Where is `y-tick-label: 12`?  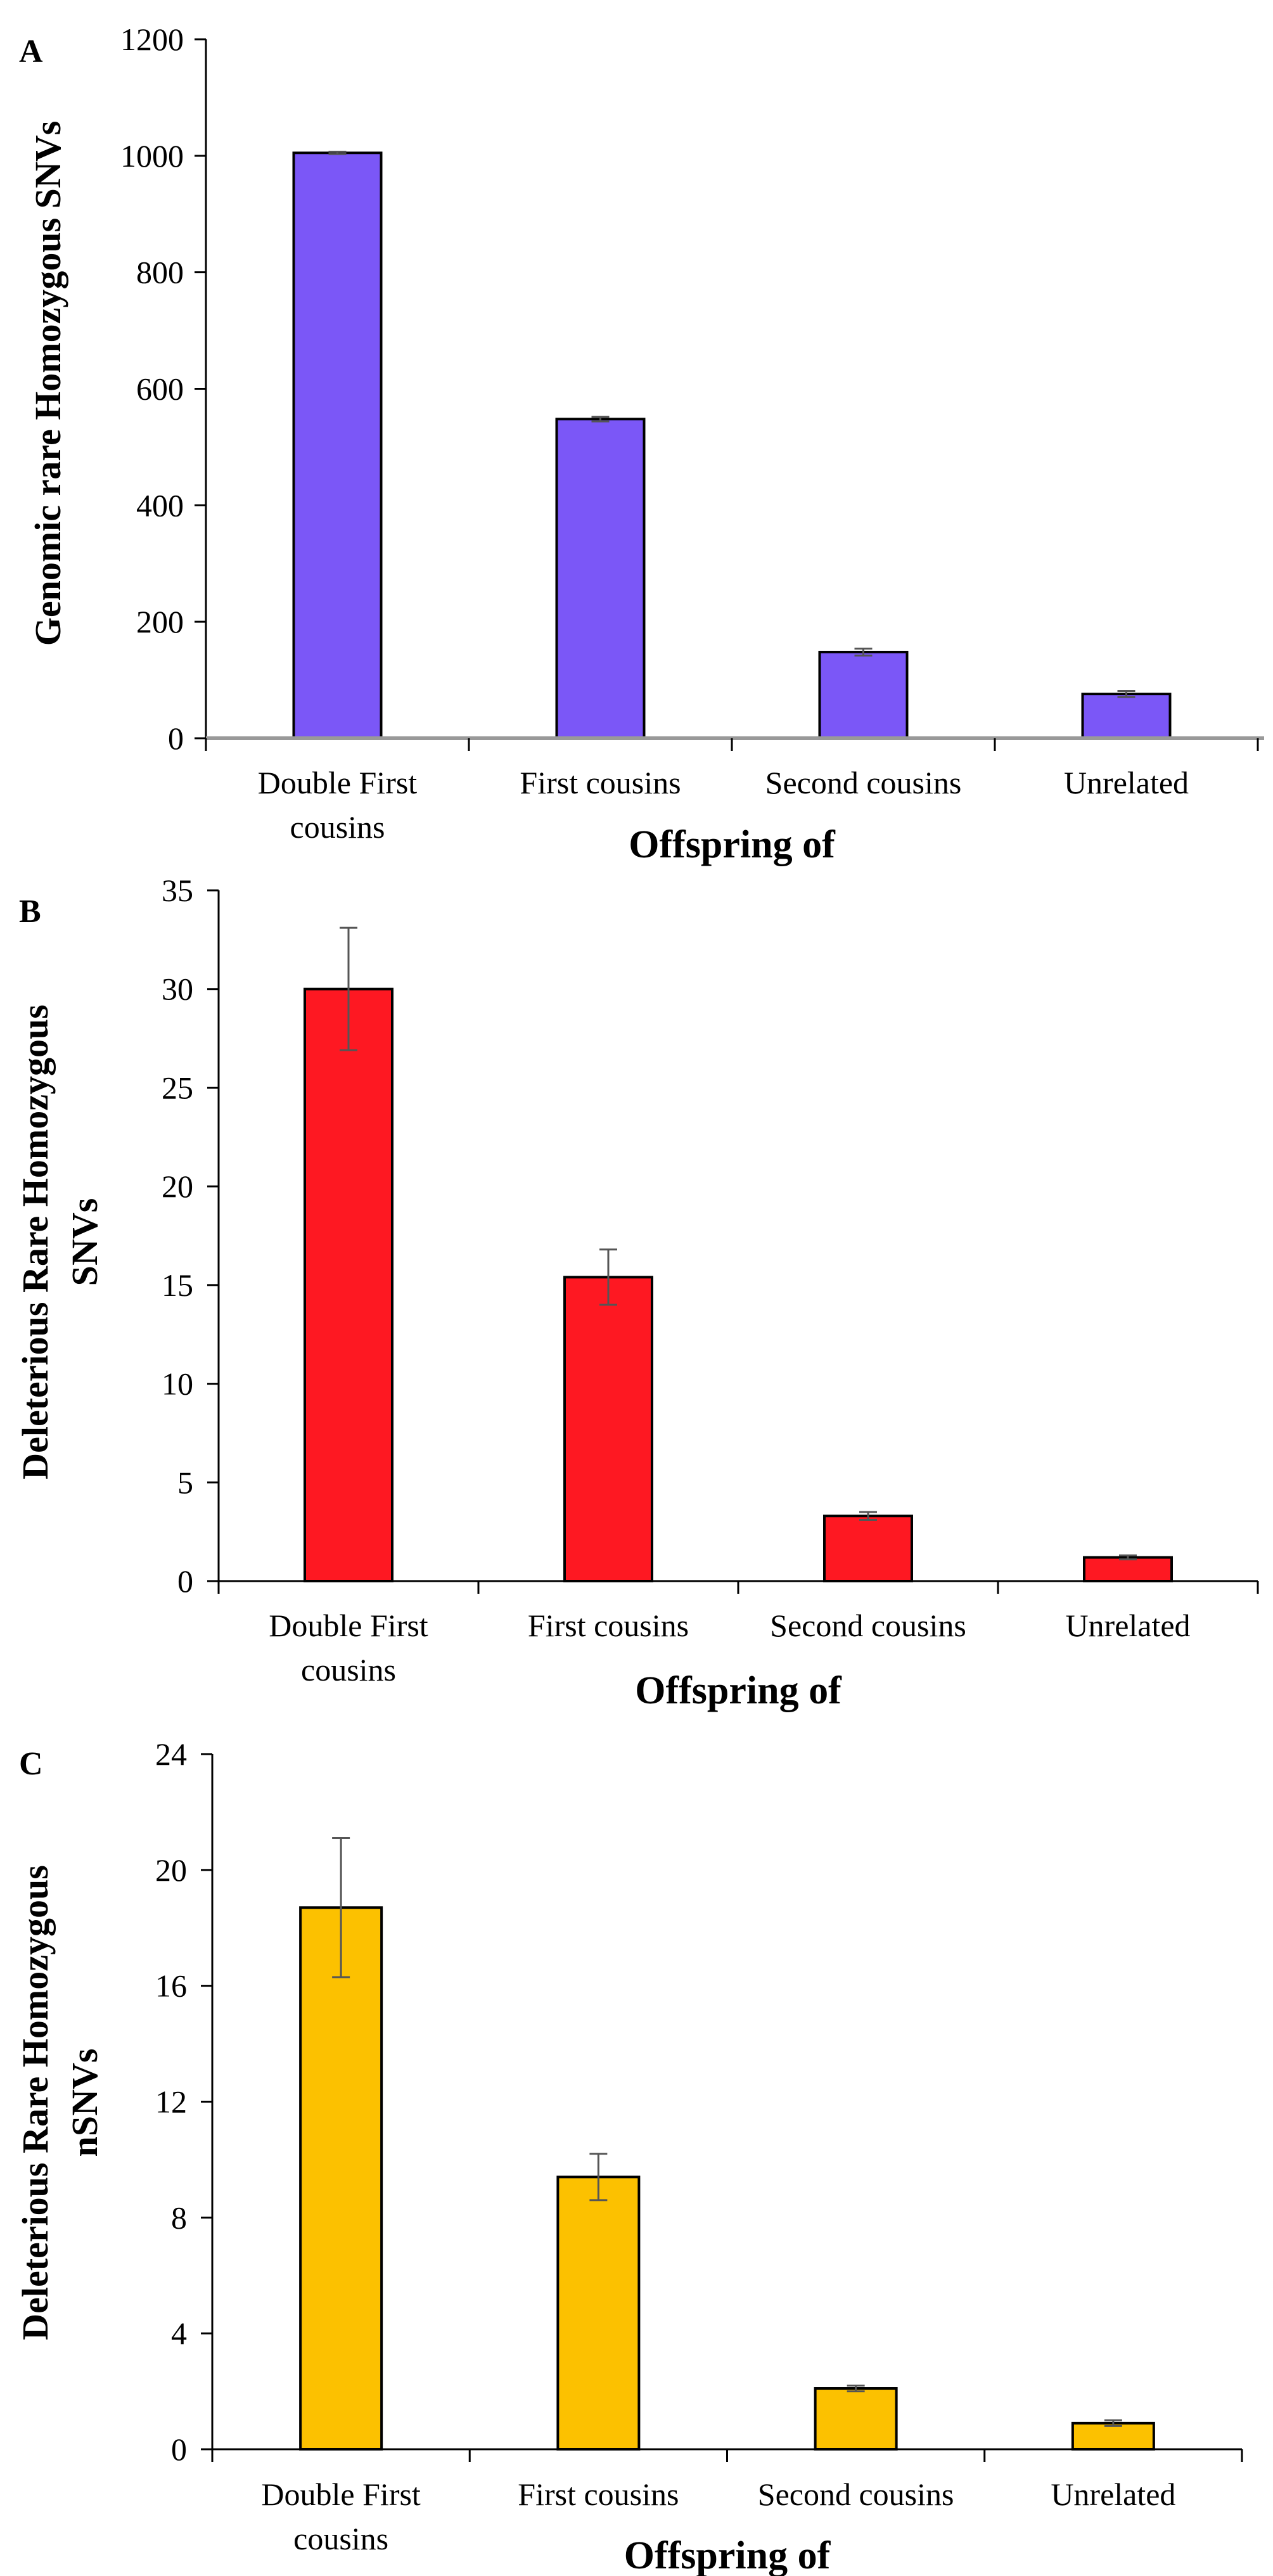
y-tick-label: 12 is located at coordinates (171, 2102).